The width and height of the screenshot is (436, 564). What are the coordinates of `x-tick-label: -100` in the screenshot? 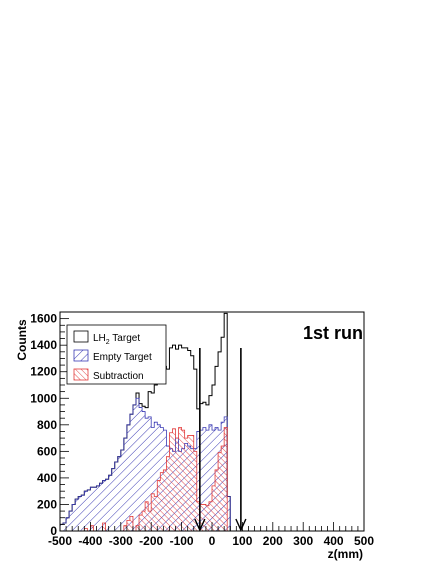 It's located at (182, 541).